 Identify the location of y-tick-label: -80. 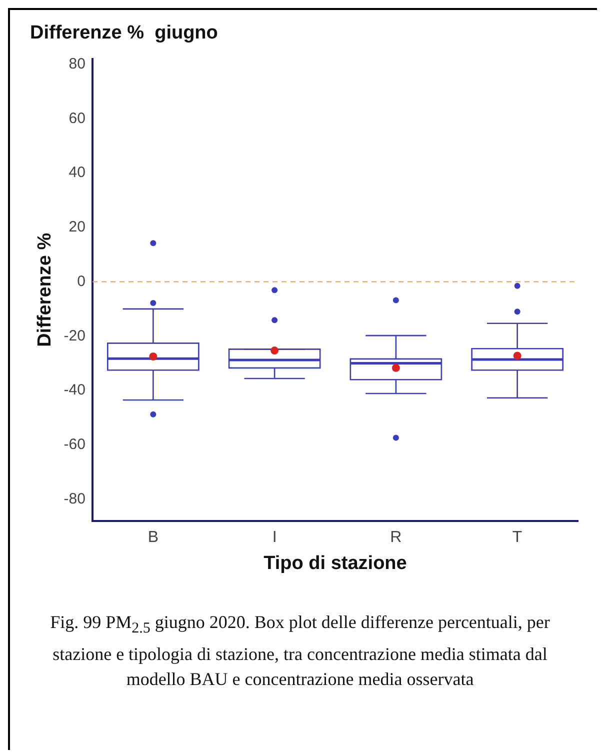
(75, 499).